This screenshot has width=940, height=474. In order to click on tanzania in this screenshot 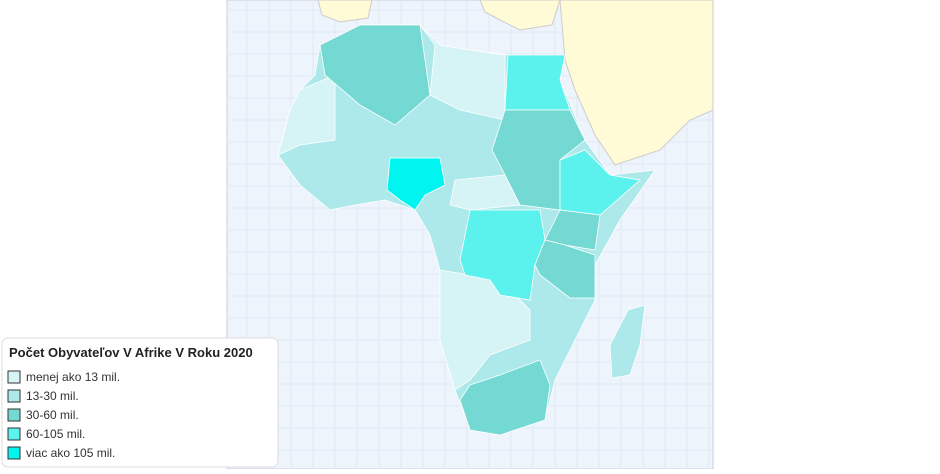, I will do `click(565, 269)`.